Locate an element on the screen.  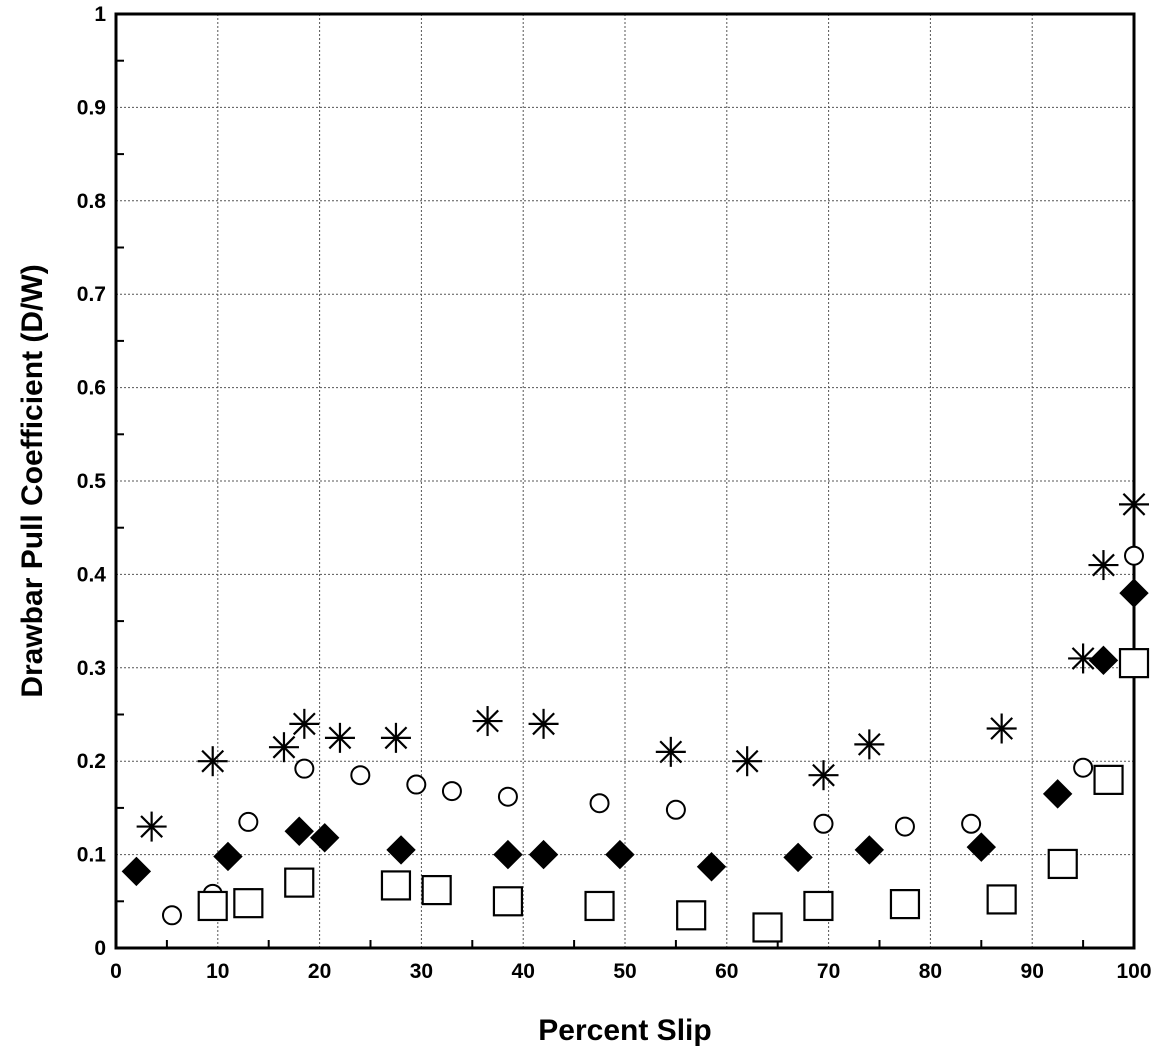
x-axis-title: Percent Slip is located at coordinates (624, 1030).